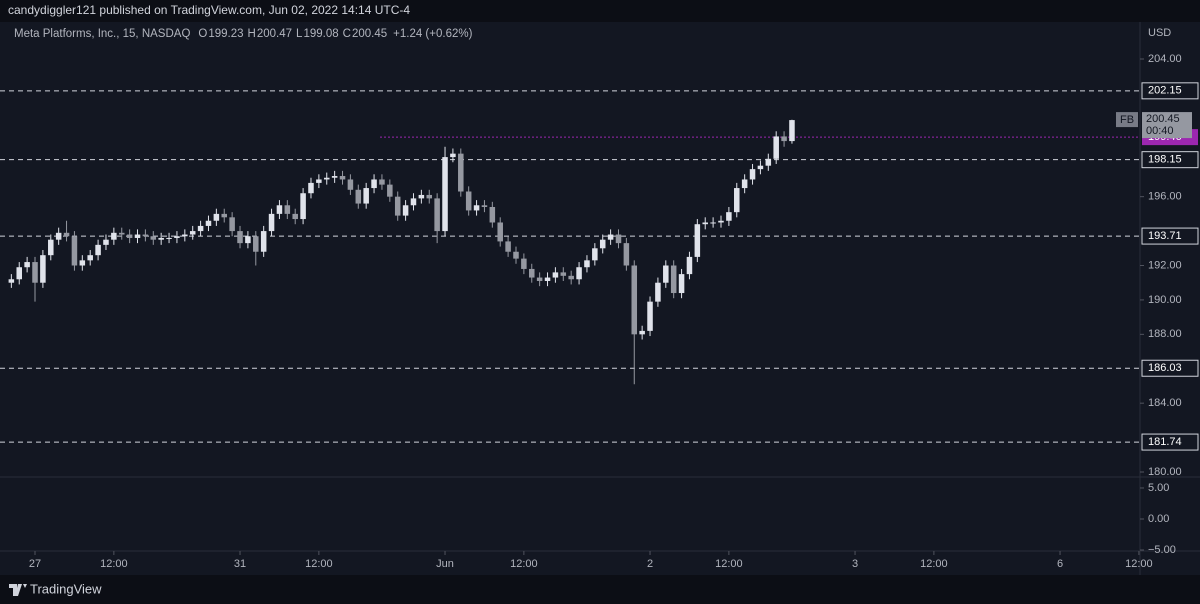  Describe the element at coordinates (1165, 160) in the screenshot. I see `level-label: 198.15` at that location.